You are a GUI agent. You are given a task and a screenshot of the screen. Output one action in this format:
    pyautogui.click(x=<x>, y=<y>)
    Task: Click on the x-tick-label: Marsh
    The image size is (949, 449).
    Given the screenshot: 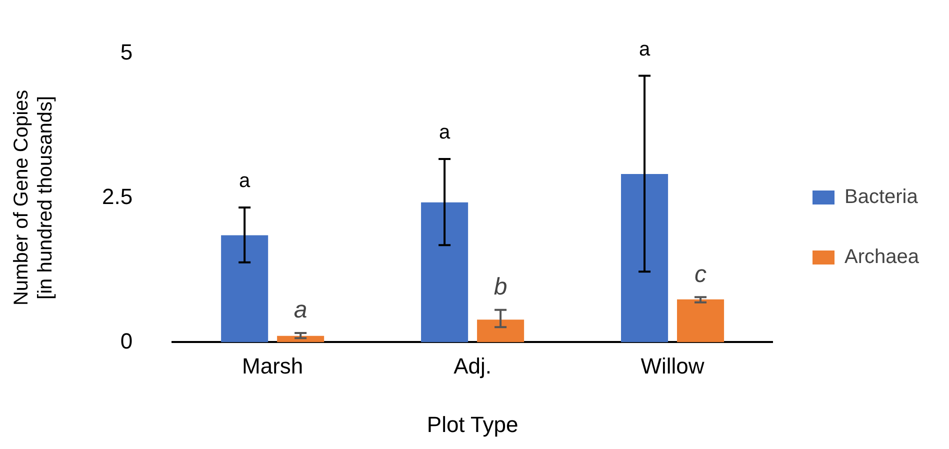 What is the action you would take?
    pyautogui.click(x=273, y=365)
    